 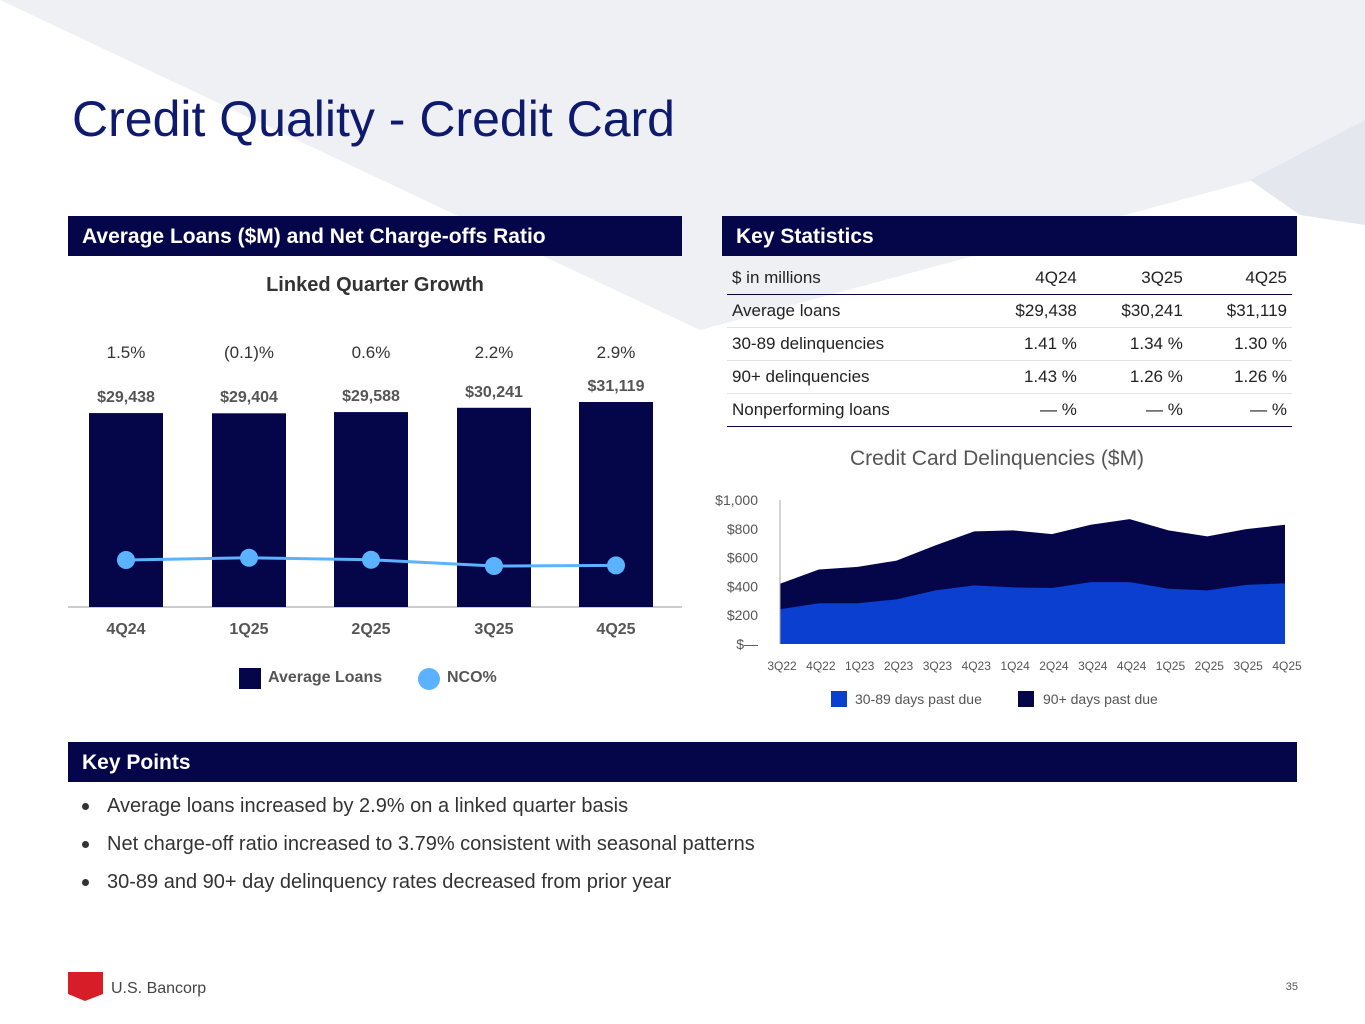 I want to click on x-tick-label: 3Q24, so click(x=1093, y=666).